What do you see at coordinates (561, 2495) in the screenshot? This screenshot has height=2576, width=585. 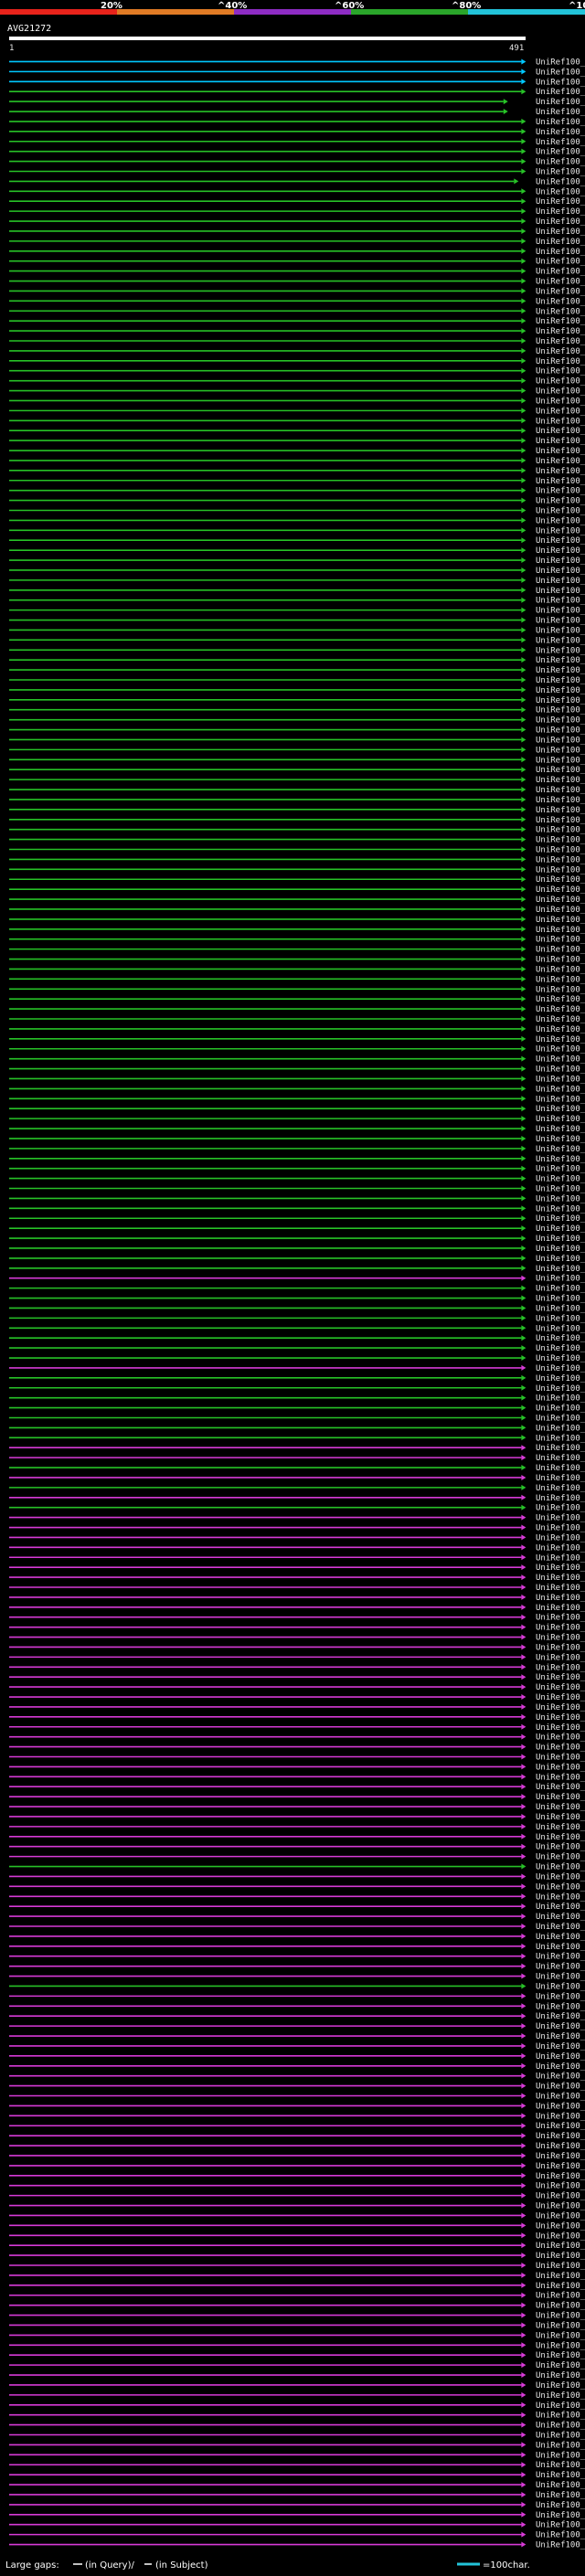 I see `hit-label: UniRef100_Q5YV66` at bounding box center [561, 2495].